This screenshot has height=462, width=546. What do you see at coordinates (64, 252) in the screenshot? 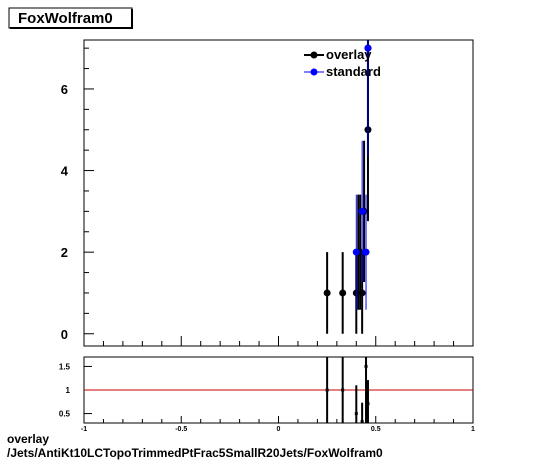
I see `y-tick-label: 2` at bounding box center [64, 252].